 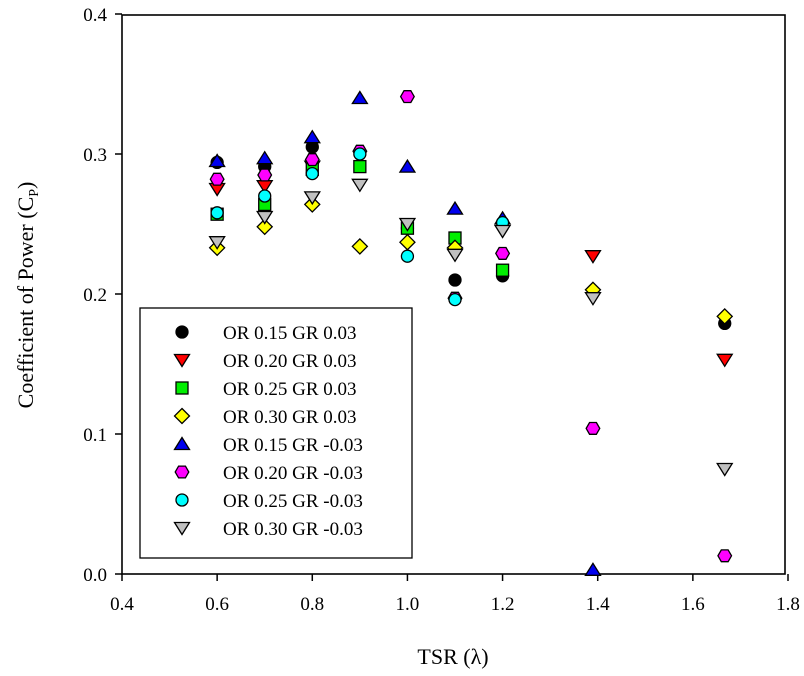 What do you see at coordinates (293, 529) in the screenshot?
I see `legend-label: OR 0.30 GR -0.03` at bounding box center [293, 529].